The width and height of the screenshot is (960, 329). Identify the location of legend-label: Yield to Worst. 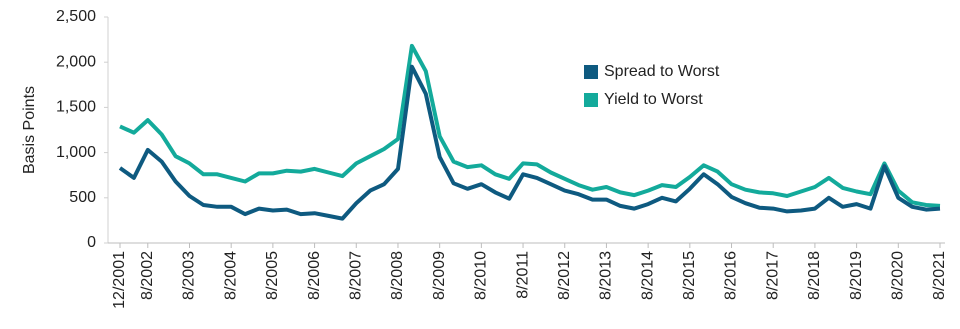
(653, 99).